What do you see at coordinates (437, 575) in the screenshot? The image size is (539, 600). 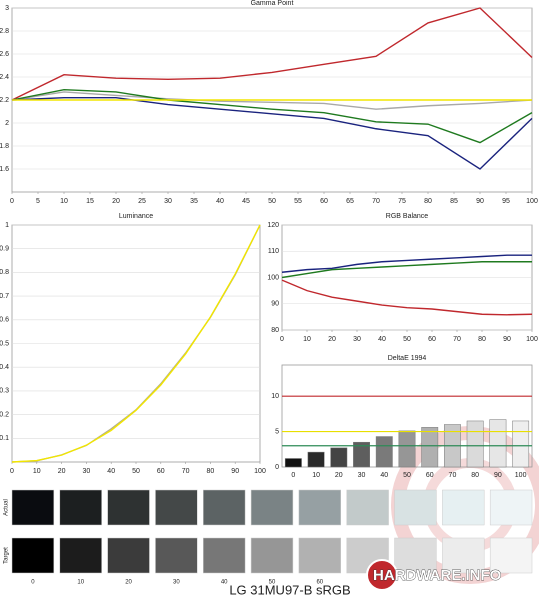 I see `logo: HARDWARE.INFO` at bounding box center [437, 575].